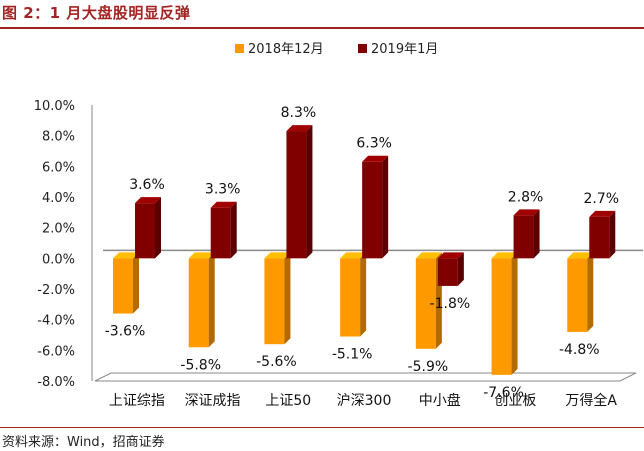 The image size is (644, 451). Describe the element at coordinates (322, 427) in the screenshot. I see `footer-divider` at that location.